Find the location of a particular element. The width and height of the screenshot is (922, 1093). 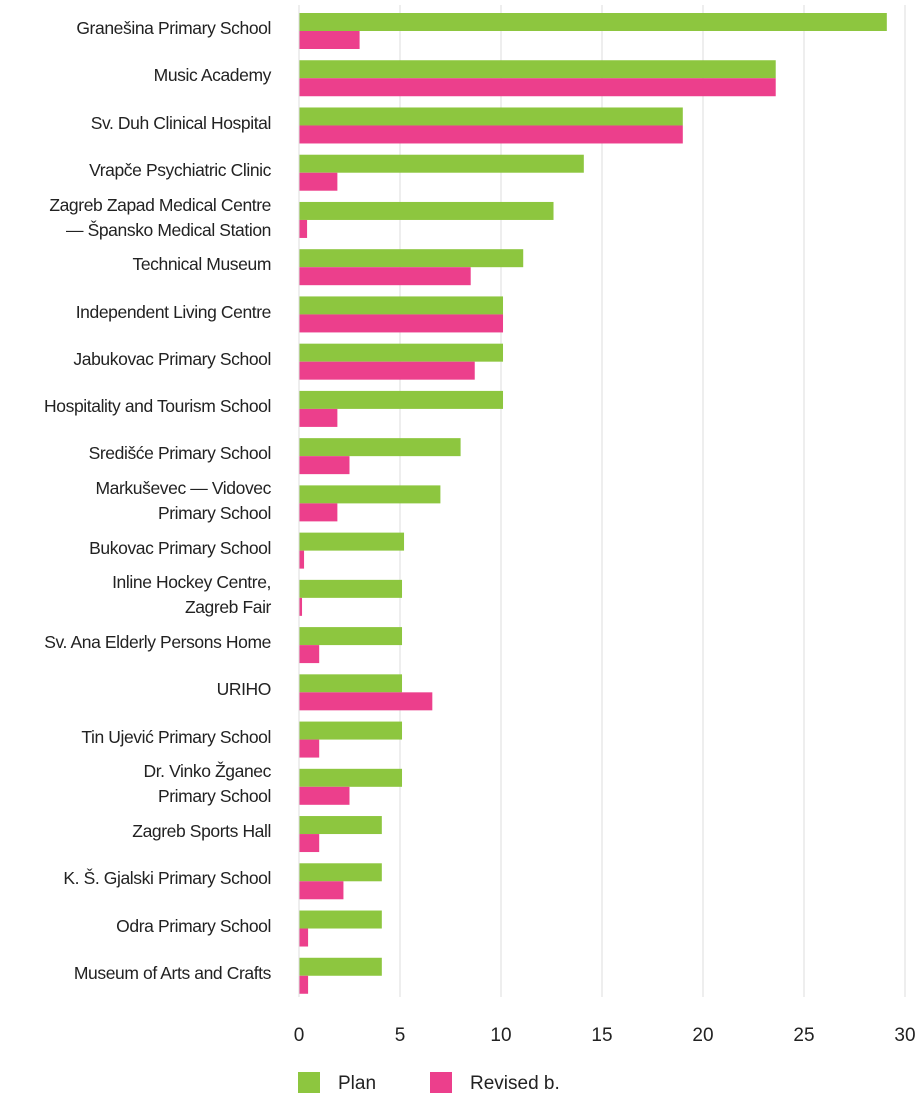

y-tick-label: Music Academy is located at coordinates (212, 75).